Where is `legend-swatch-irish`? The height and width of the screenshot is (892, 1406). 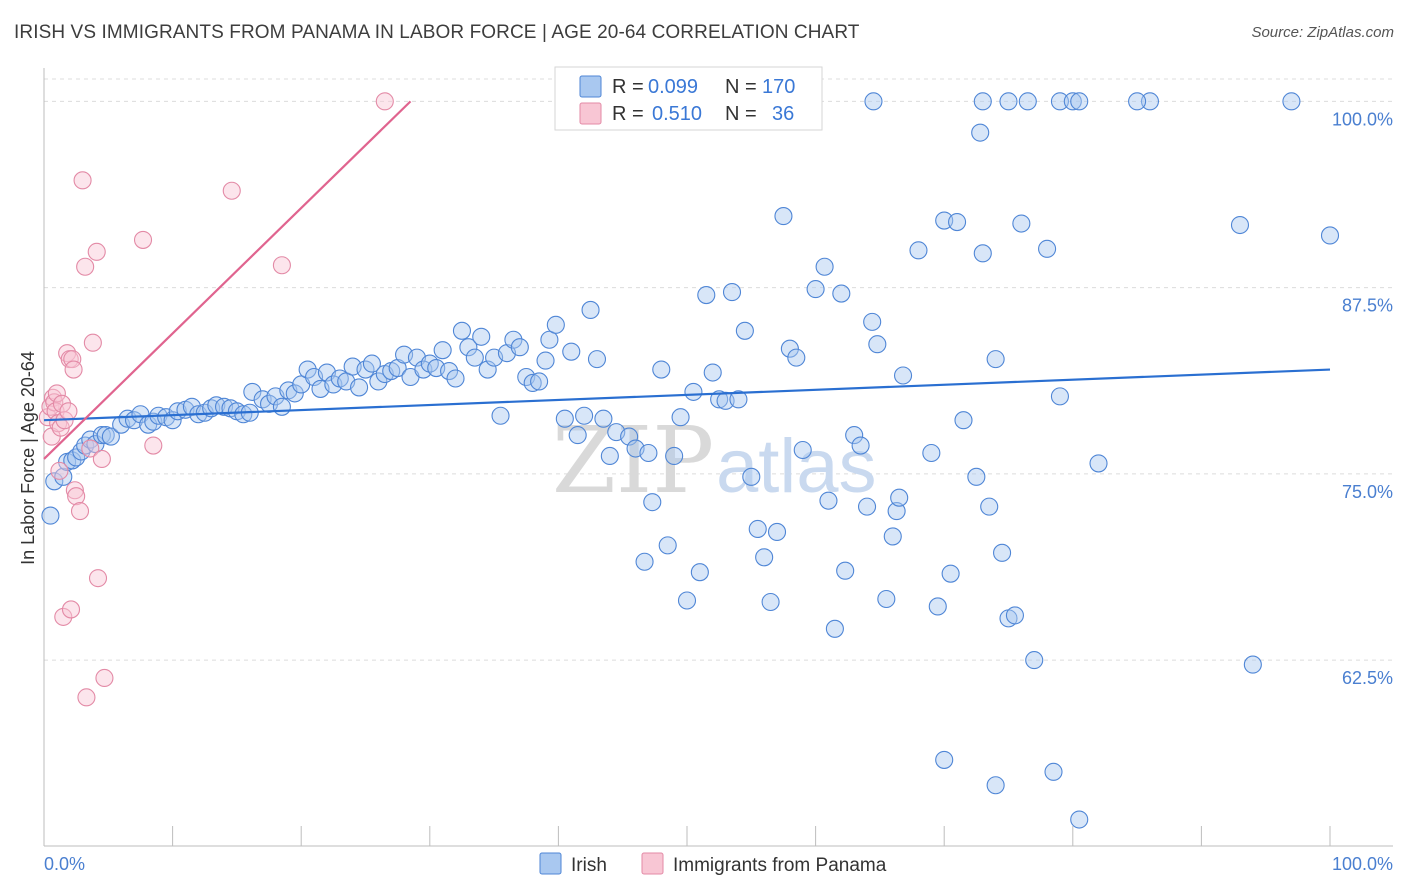 legend-swatch-irish is located at coordinates (590, 86).